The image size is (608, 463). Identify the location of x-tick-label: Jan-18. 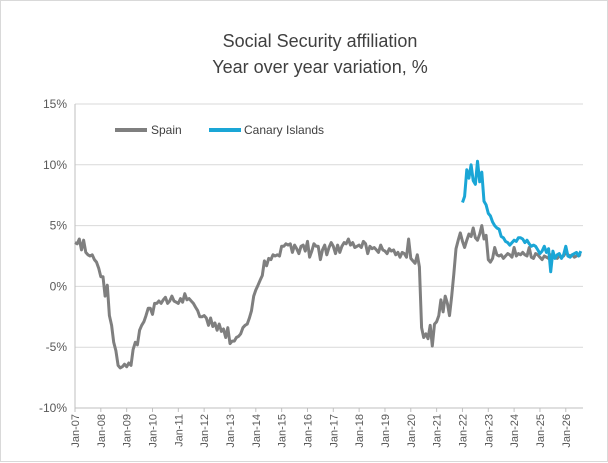
(360, 431).